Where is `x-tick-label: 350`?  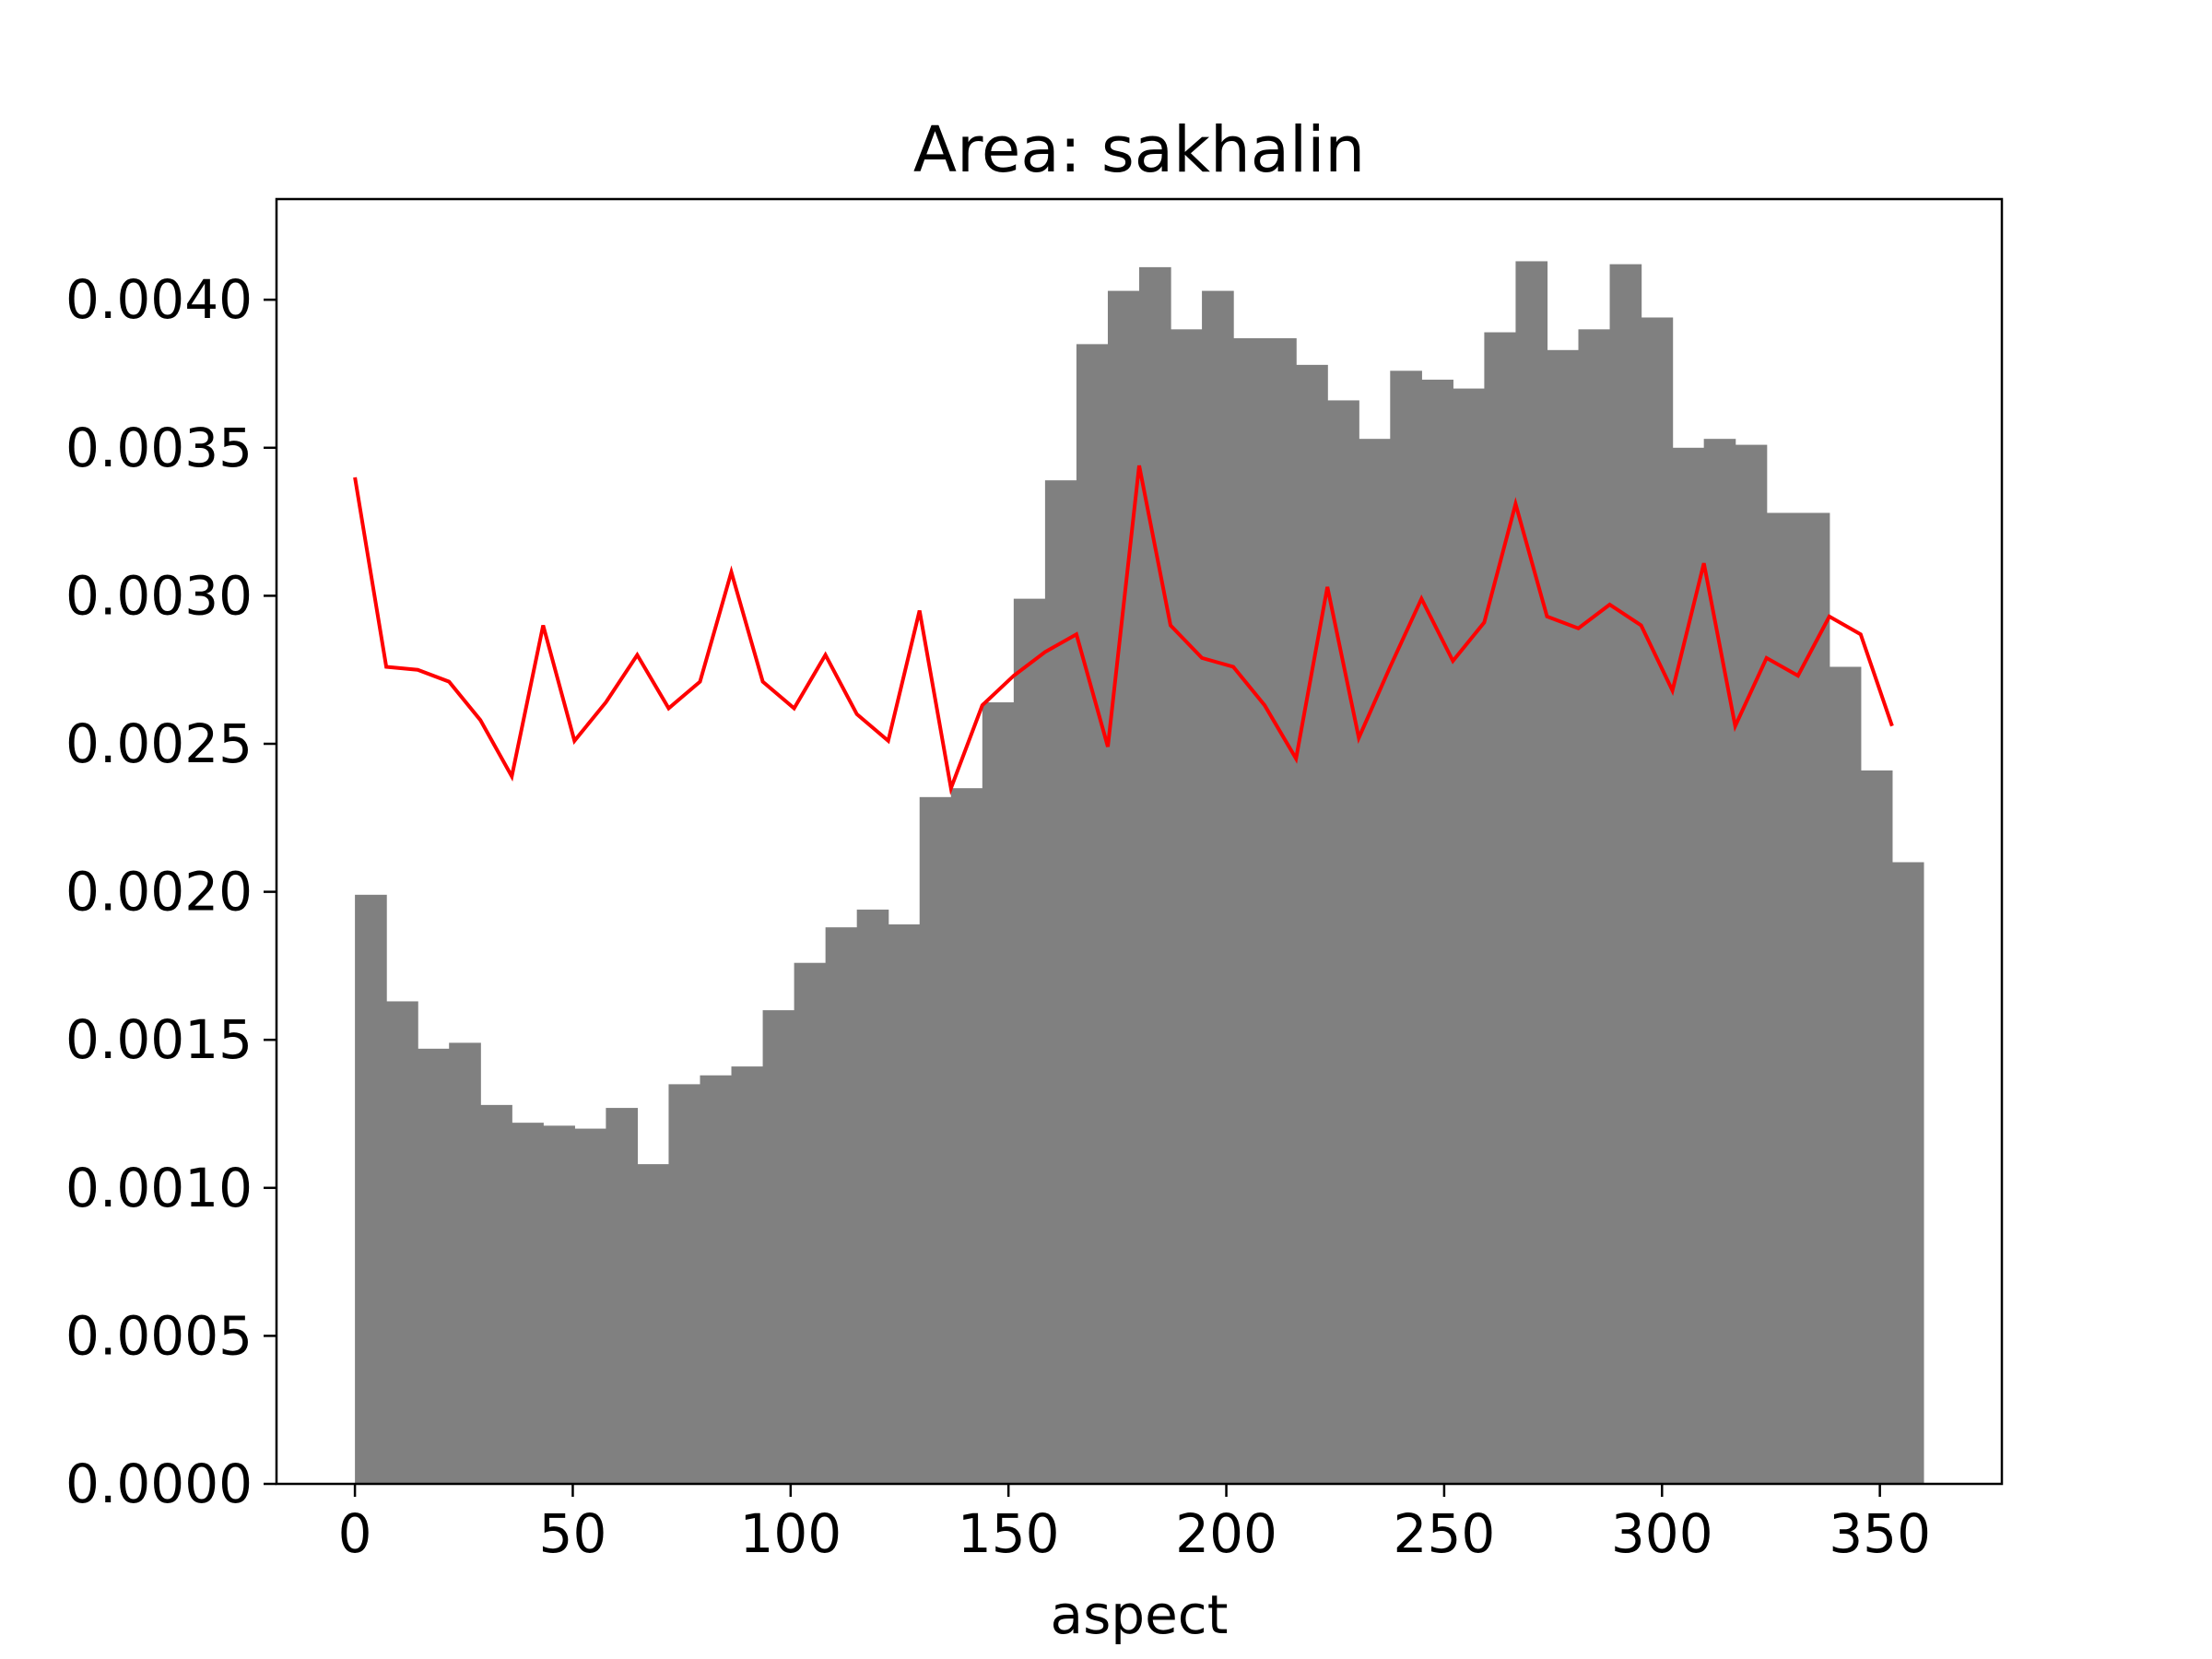
x-tick-label: 350 is located at coordinates (1880, 1533).